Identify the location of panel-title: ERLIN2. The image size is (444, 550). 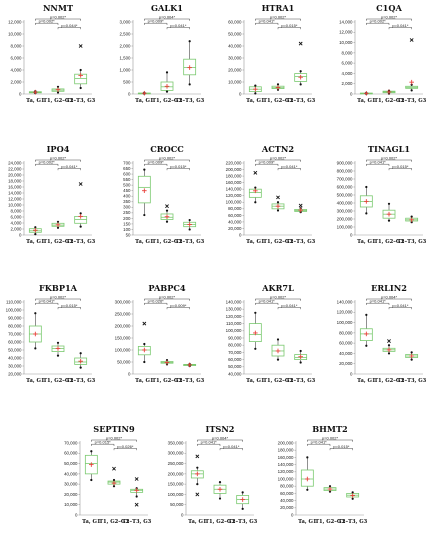
(389, 288).